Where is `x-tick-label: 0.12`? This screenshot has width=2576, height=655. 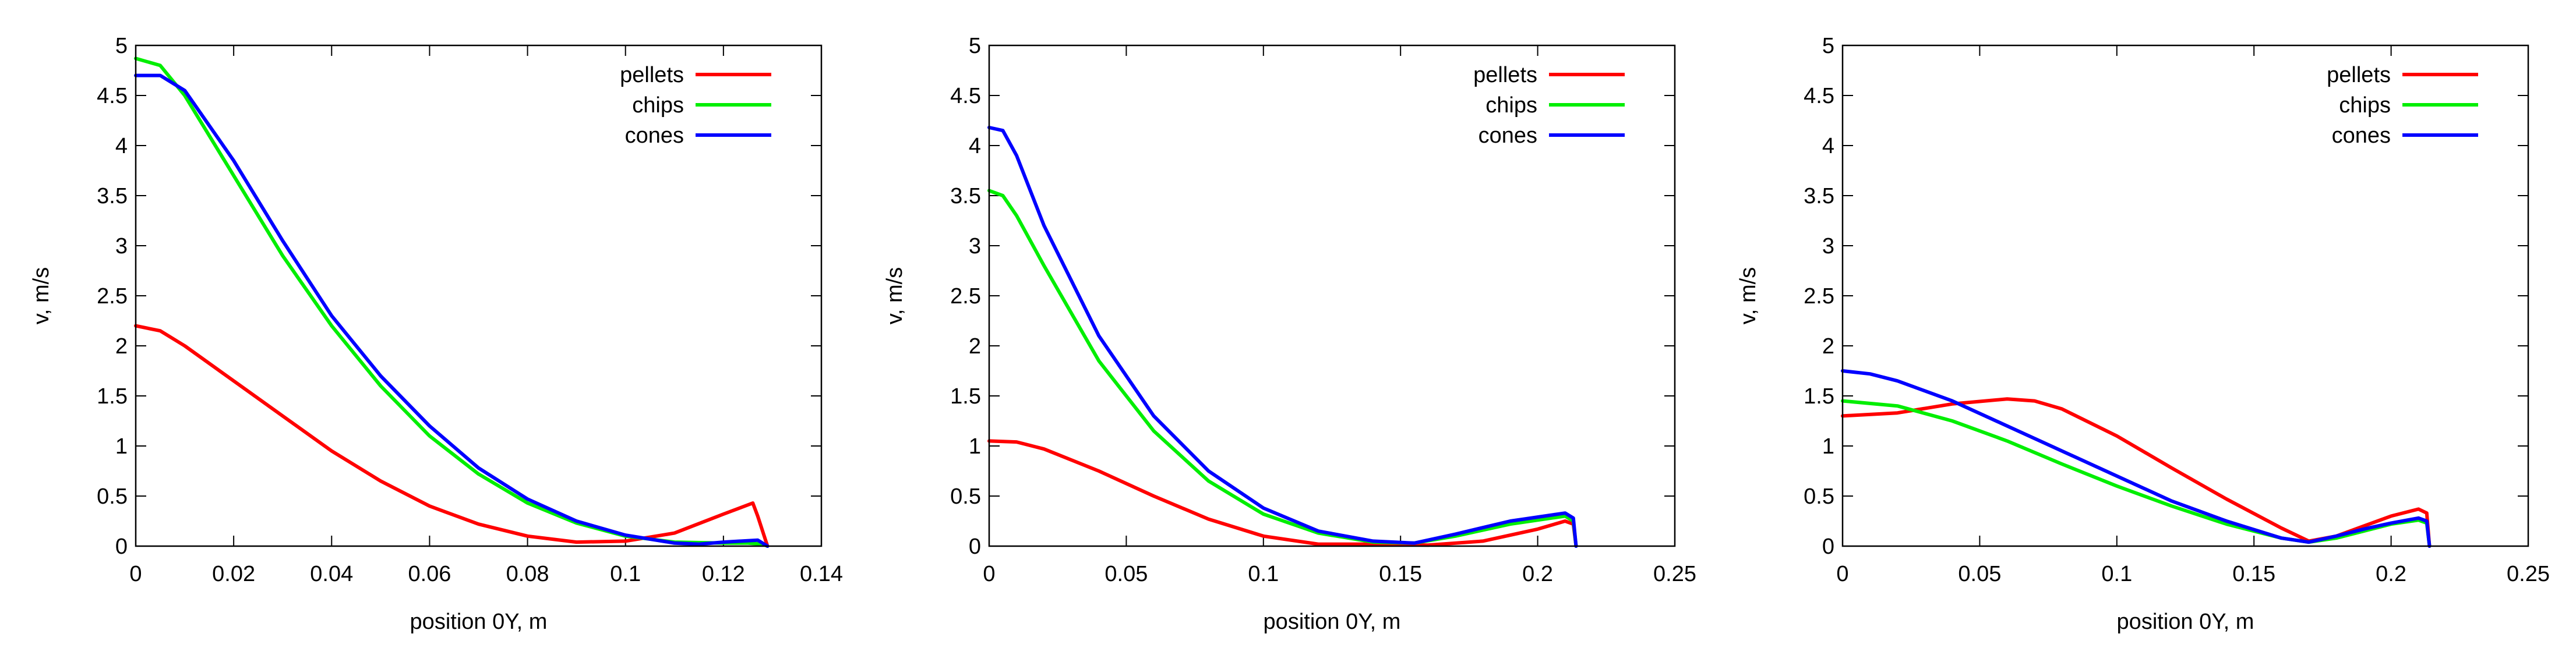
x-tick-label: 0.12 is located at coordinates (723, 574).